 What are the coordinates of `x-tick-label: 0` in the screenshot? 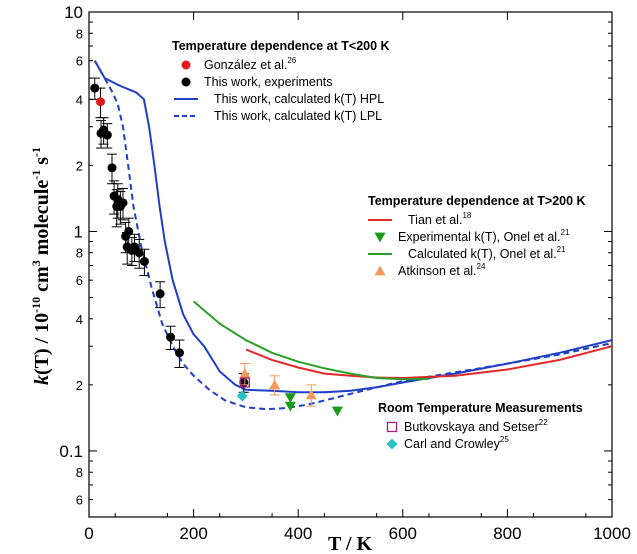 It's located at (88, 533).